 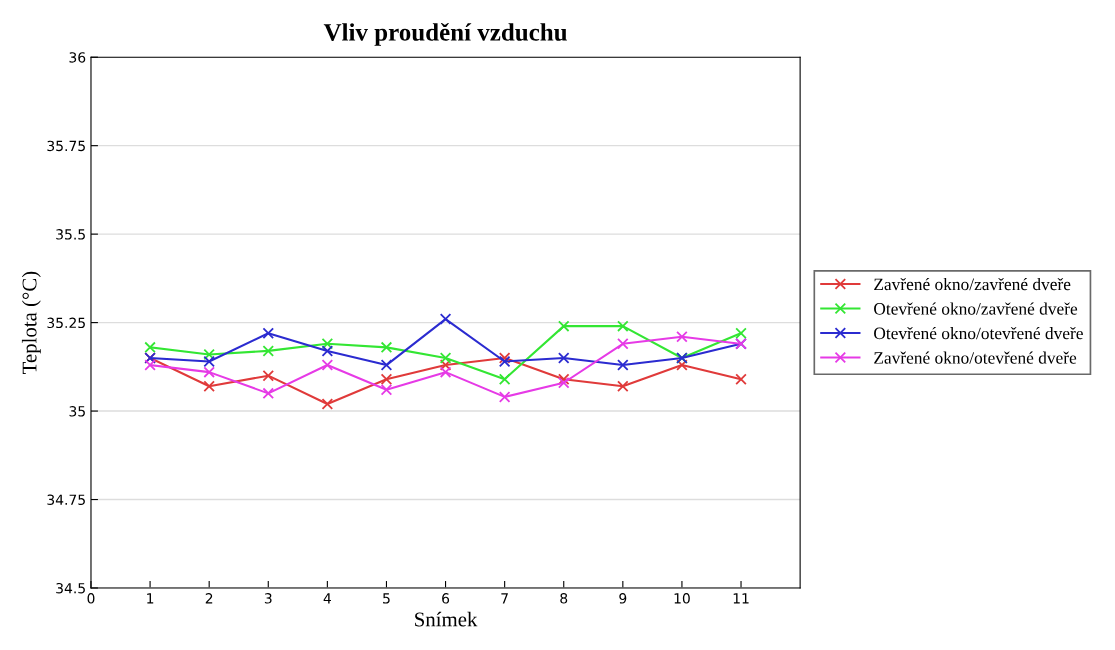 What do you see at coordinates (91, 598) in the screenshot?
I see `x-tick-label: 0` at bounding box center [91, 598].